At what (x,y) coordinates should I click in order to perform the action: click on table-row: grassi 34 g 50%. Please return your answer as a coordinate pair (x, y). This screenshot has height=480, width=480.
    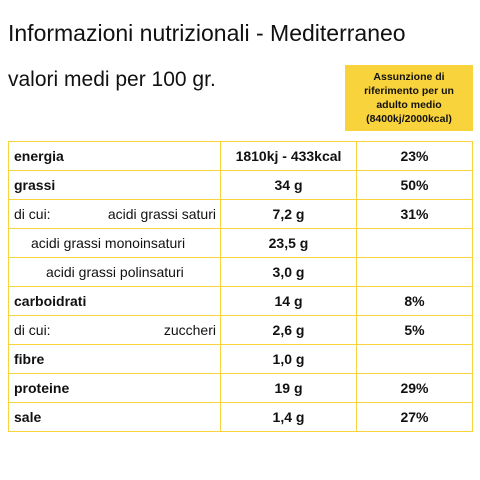
    Looking at the image, I should click on (240, 185).